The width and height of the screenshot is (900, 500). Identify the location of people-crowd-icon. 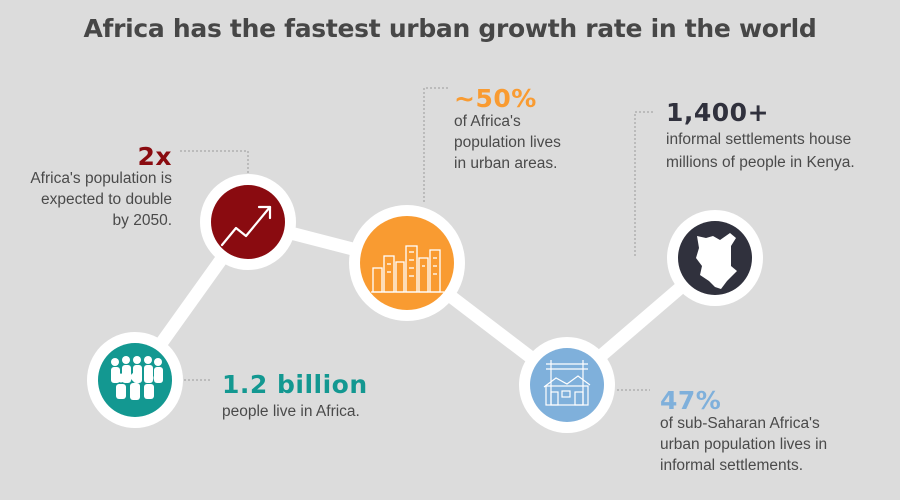
(137, 378).